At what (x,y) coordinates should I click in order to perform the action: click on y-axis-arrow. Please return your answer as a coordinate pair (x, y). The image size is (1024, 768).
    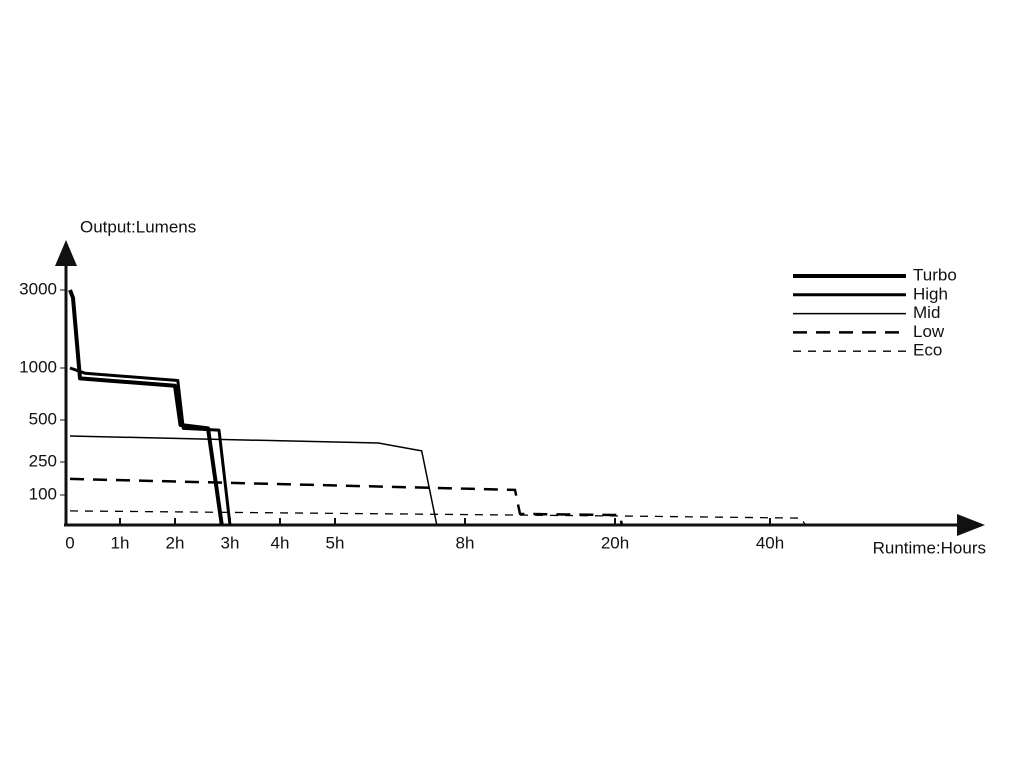
    Looking at the image, I should click on (66, 253).